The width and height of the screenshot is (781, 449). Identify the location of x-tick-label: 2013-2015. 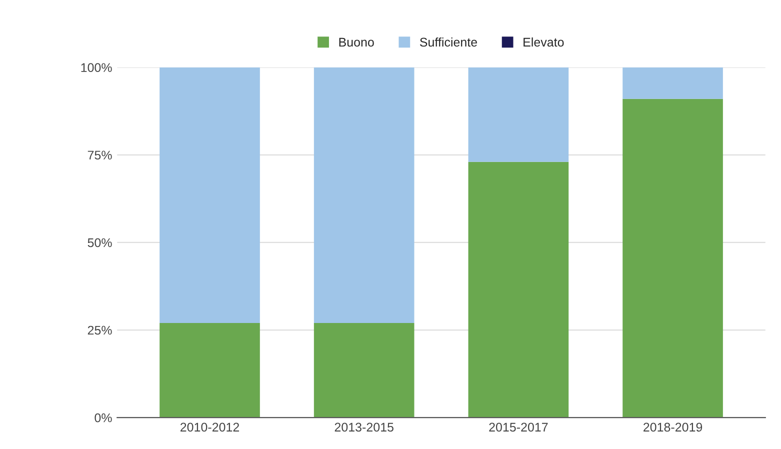
(364, 427).